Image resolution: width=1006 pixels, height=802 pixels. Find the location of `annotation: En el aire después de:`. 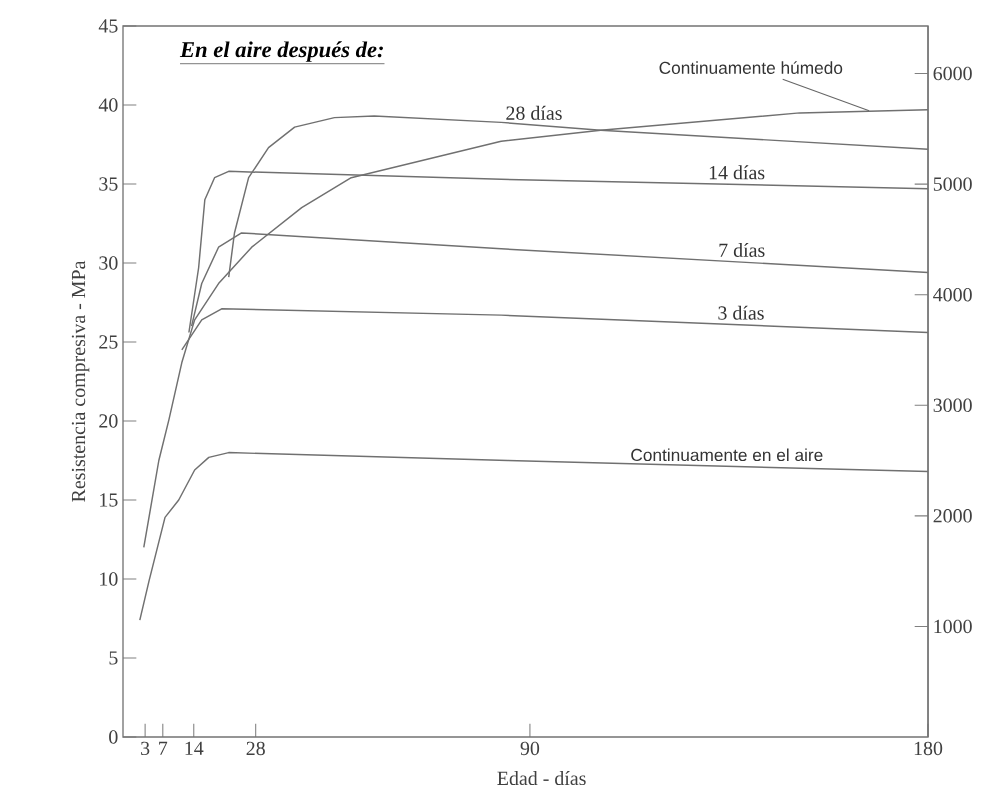

annotation: En el aire después de: is located at coordinates (281, 51).